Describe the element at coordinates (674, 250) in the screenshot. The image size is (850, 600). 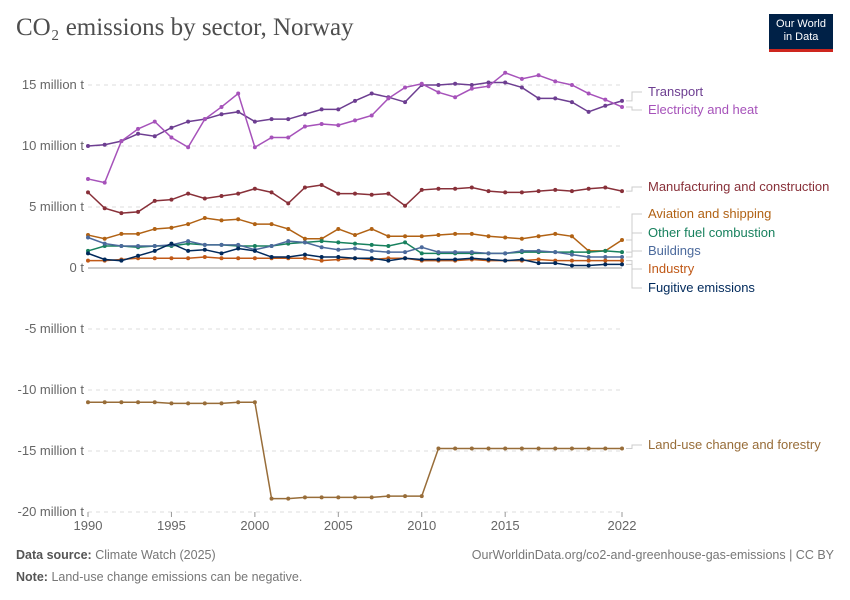
I see `series-label: Buildings` at that location.